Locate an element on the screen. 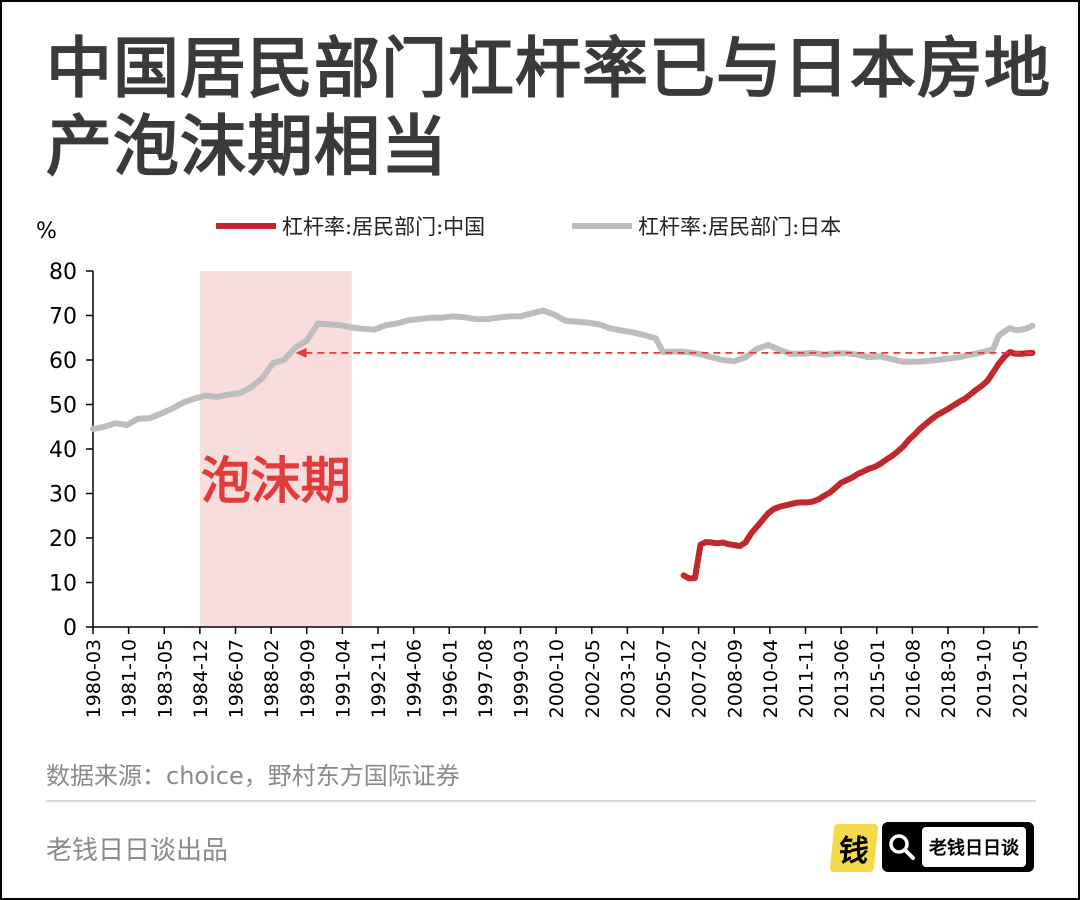 Image resolution: width=1080 pixels, height=900 pixels. x-tick-label: 2016-08 is located at coordinates (913, 678).